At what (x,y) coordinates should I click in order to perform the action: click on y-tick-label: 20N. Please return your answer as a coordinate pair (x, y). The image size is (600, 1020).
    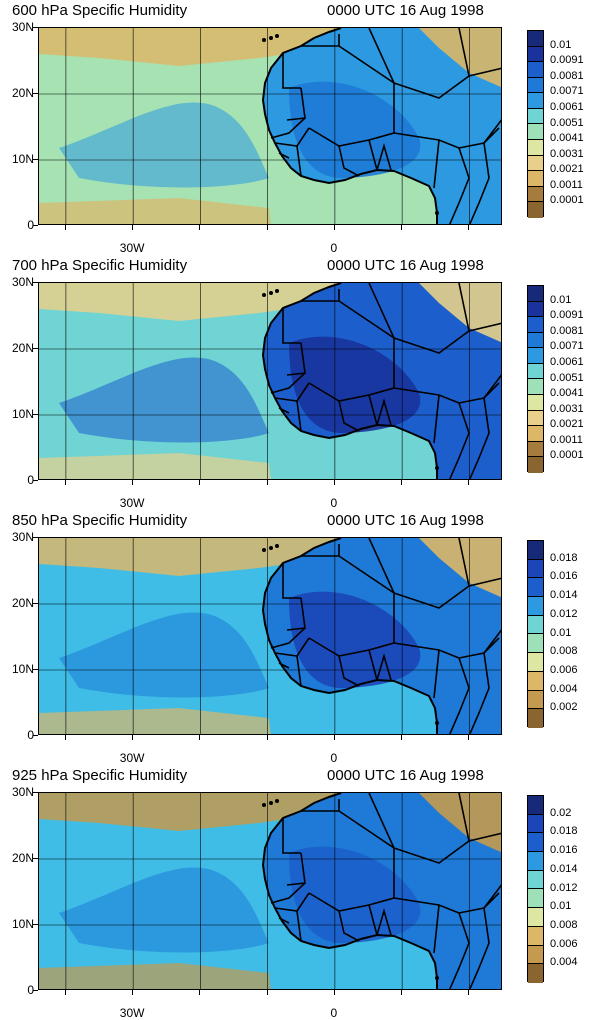
    Looking at the image, I should click on (22, 858).